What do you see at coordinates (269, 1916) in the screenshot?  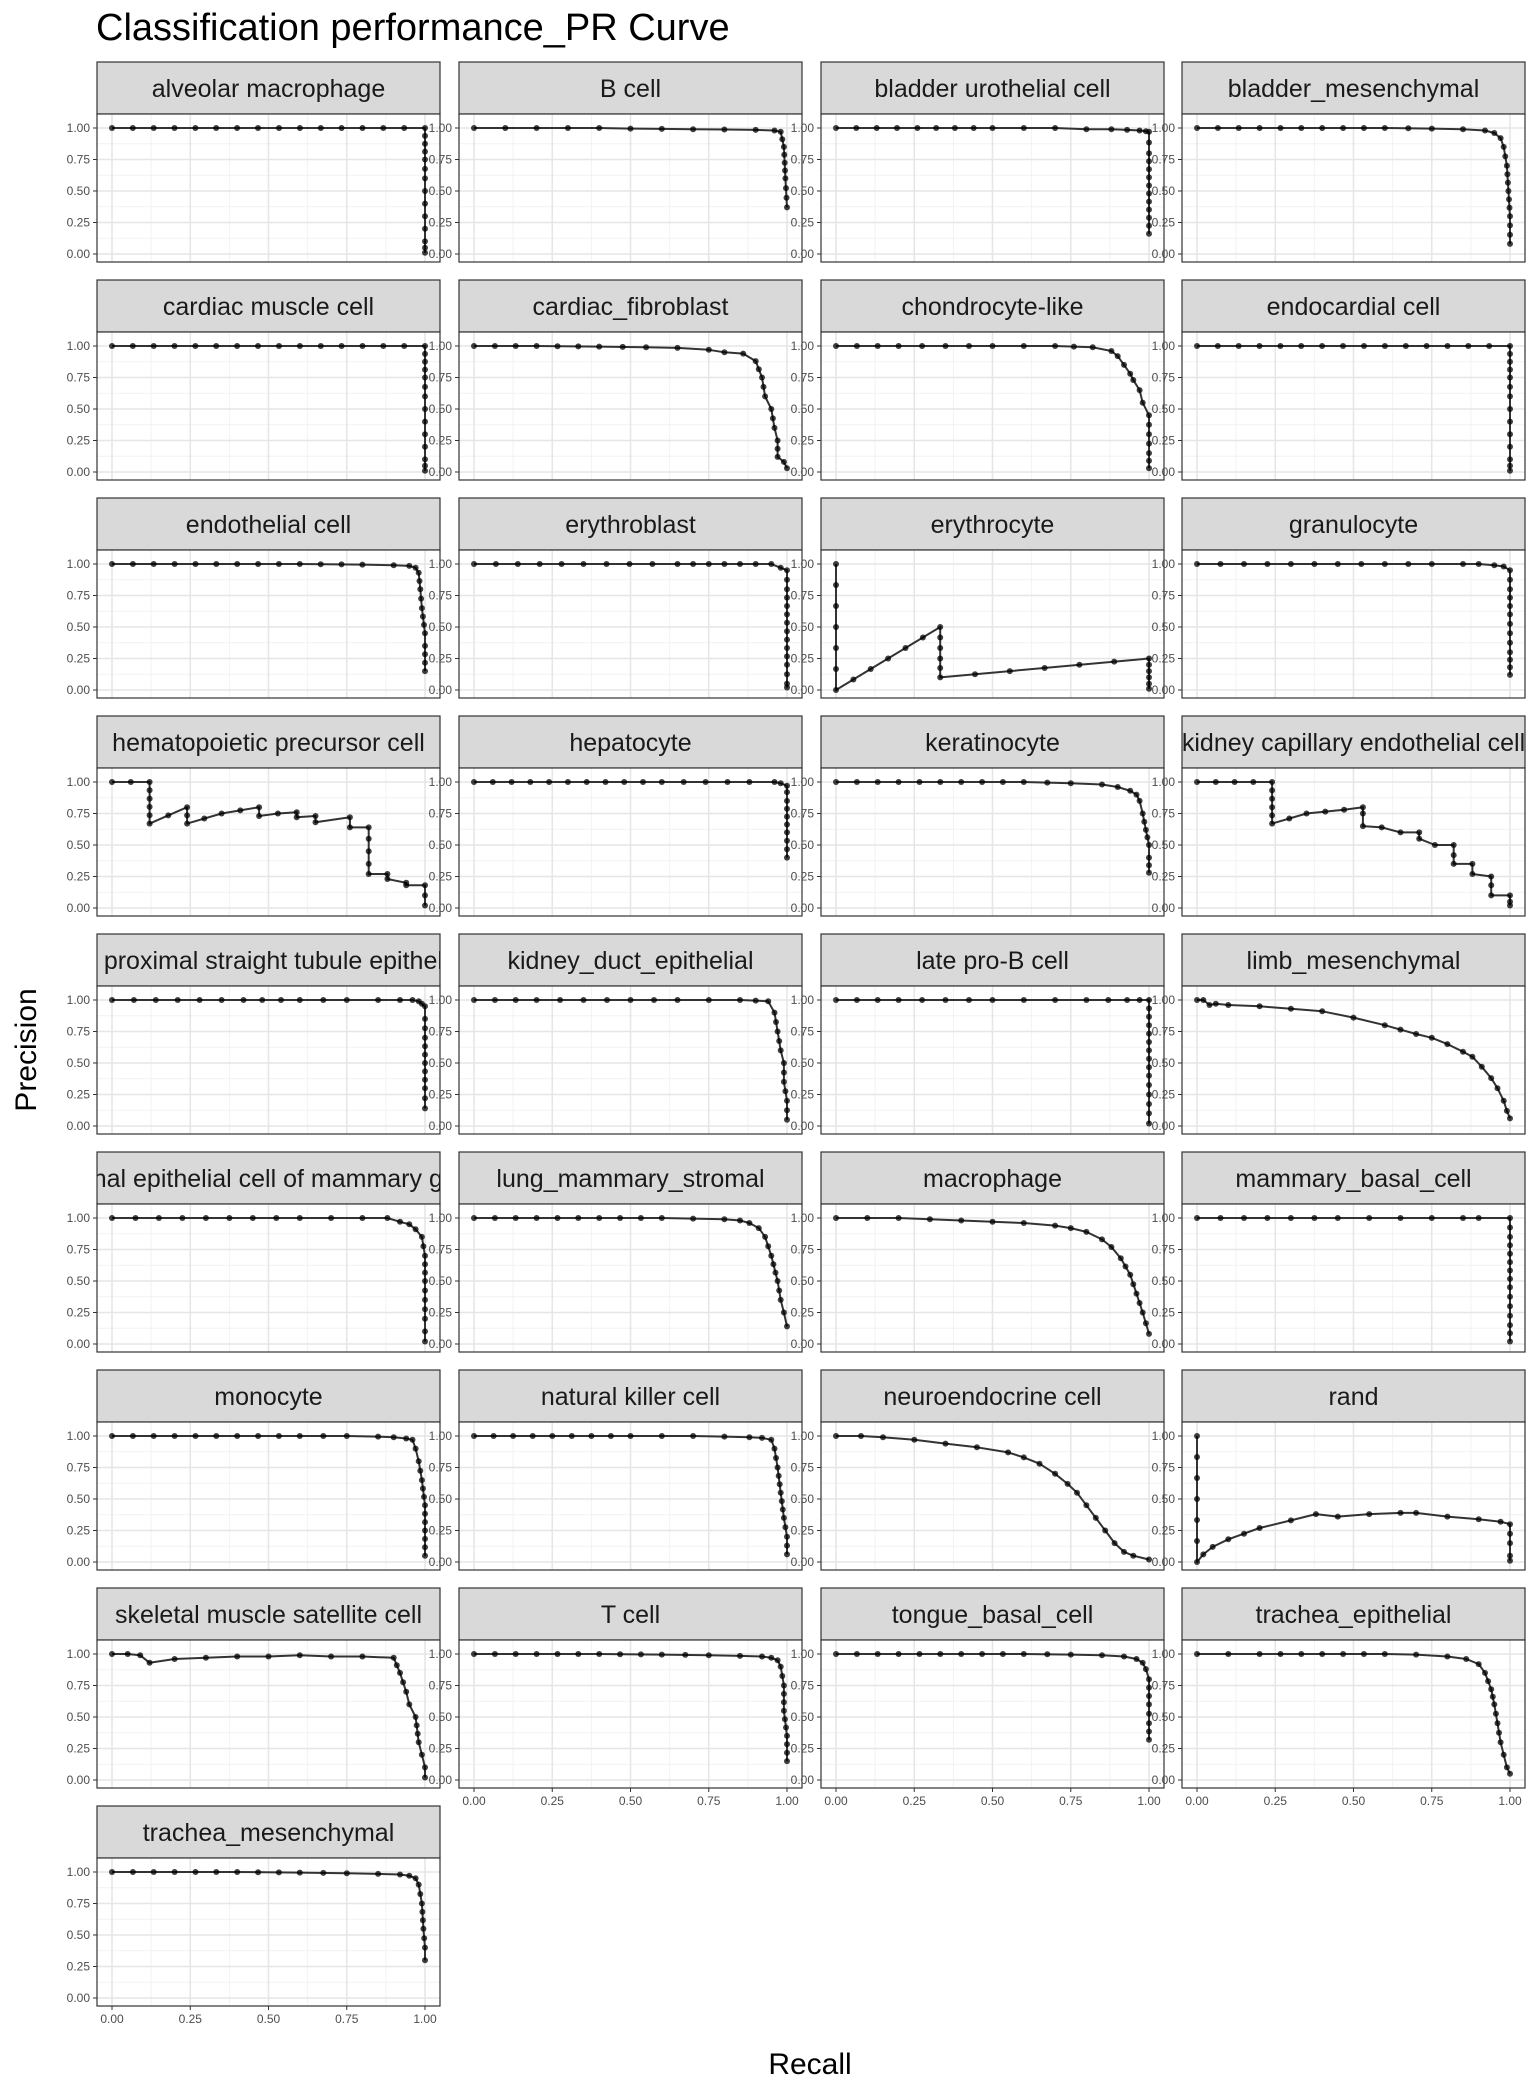 I see `pr-curve-line` at bounding box center [269, 1916].